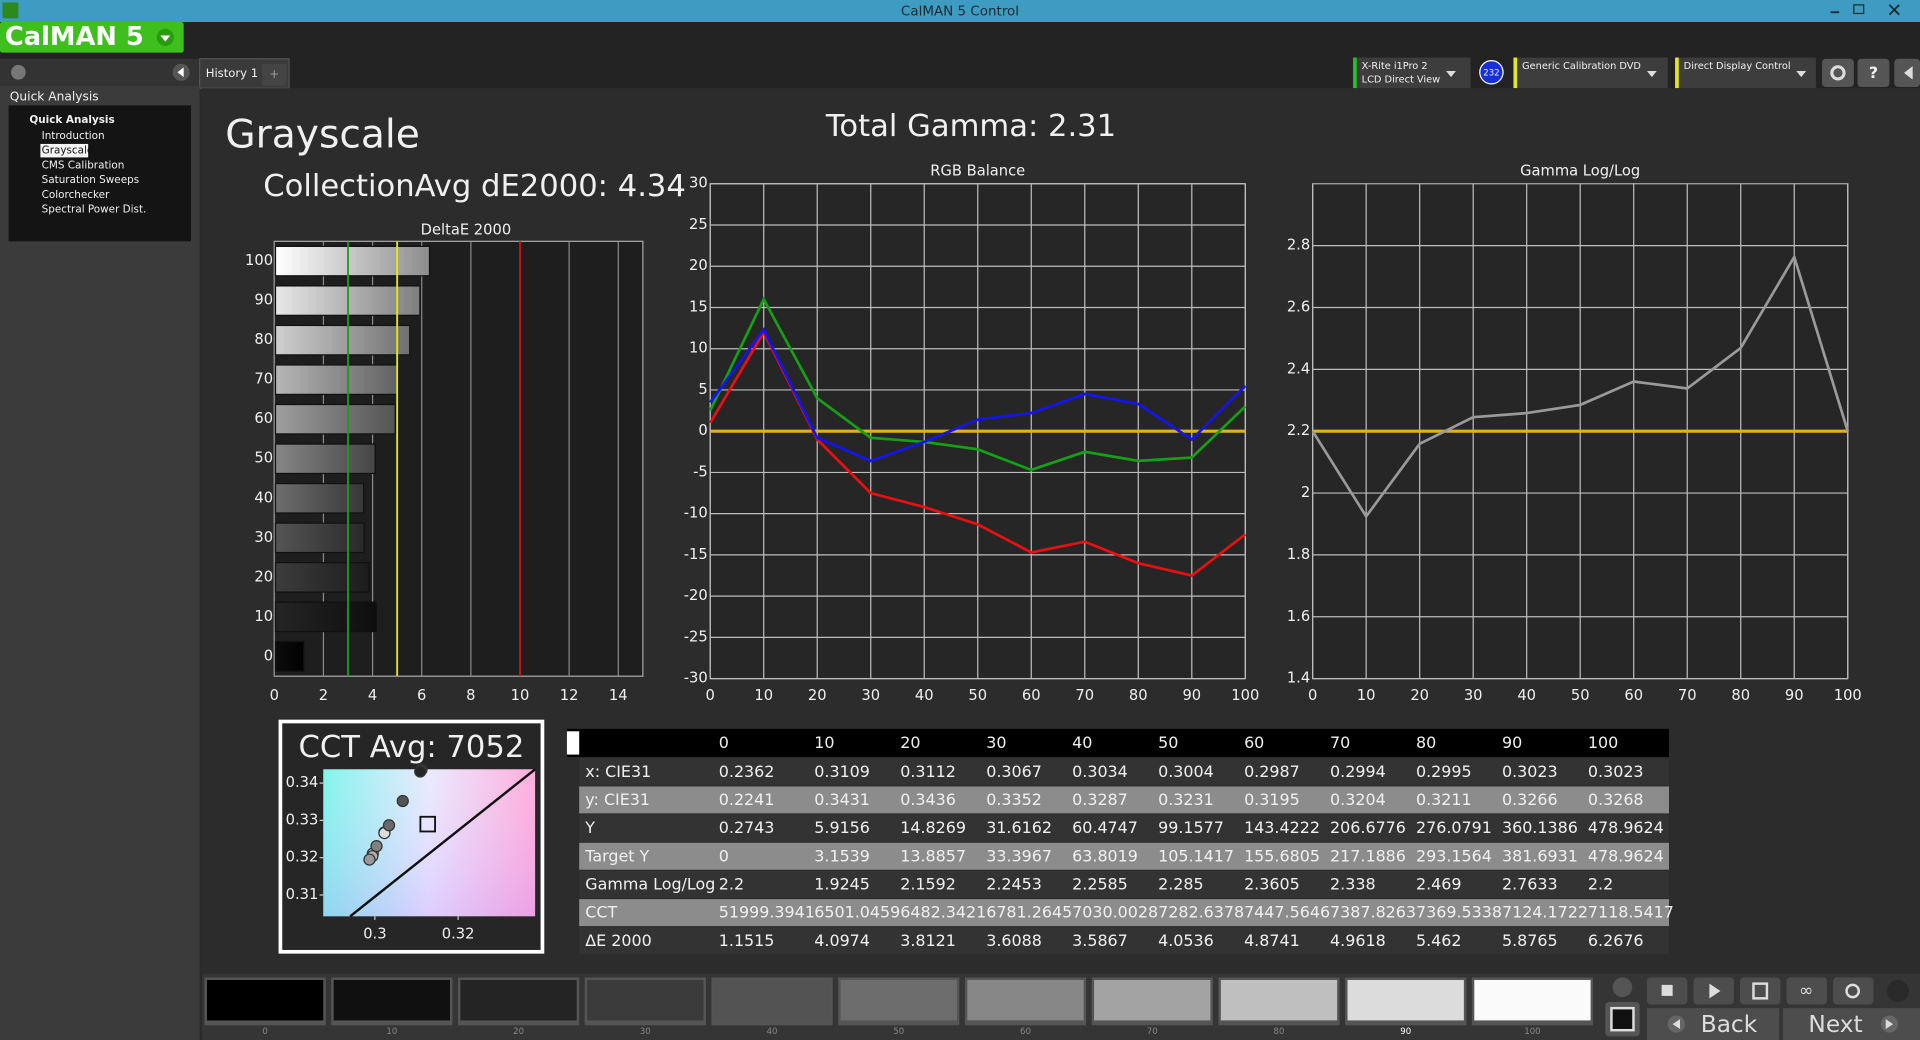  I want to click on row-label: CCT, so click(601, 912).